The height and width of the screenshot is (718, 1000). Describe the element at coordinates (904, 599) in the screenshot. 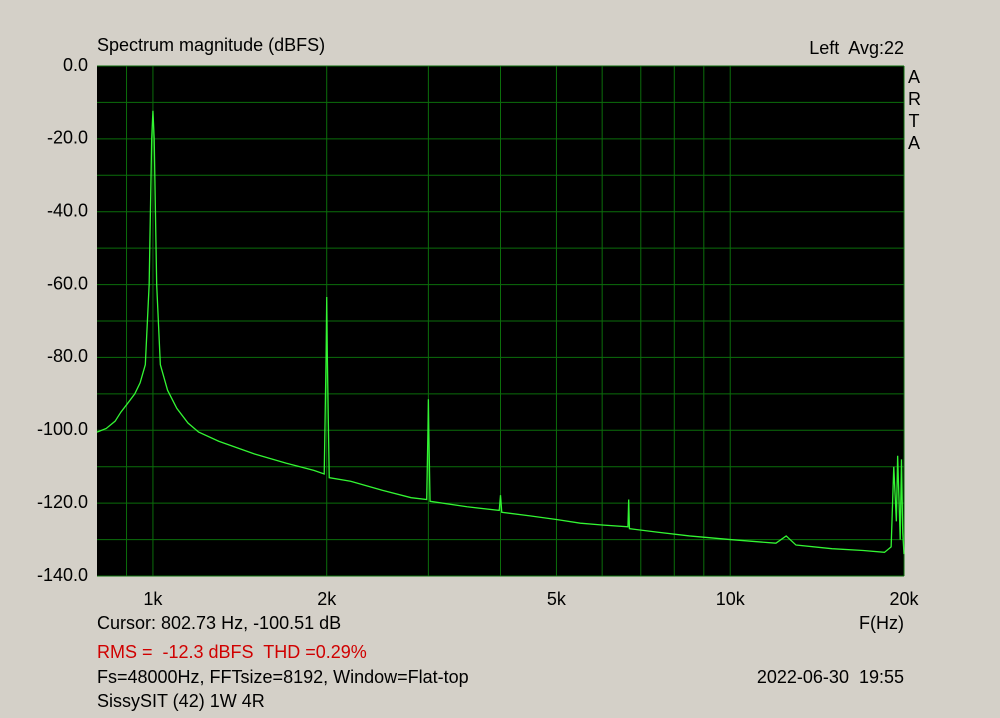

I see `x-tick-label: 20k` at that location.